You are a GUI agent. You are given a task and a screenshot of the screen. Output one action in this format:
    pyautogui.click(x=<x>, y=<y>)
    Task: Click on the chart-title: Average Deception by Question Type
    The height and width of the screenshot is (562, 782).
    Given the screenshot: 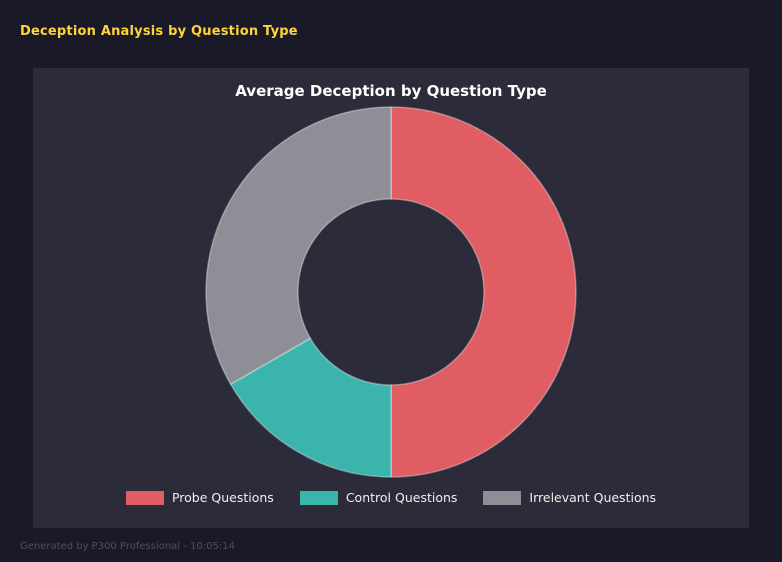 What is the action you would take?
    pyautogui.click(x=391, y=91)
    